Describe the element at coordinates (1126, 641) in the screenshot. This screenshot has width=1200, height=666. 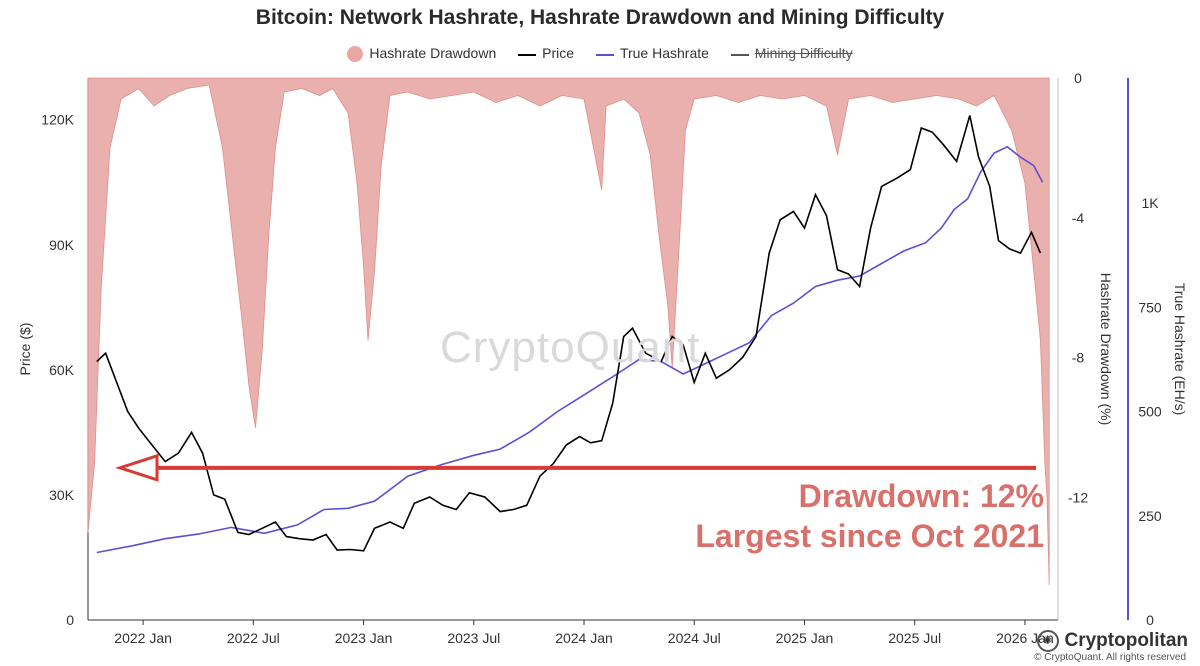
I see `brand-name: Cryptopolitan` at that location.